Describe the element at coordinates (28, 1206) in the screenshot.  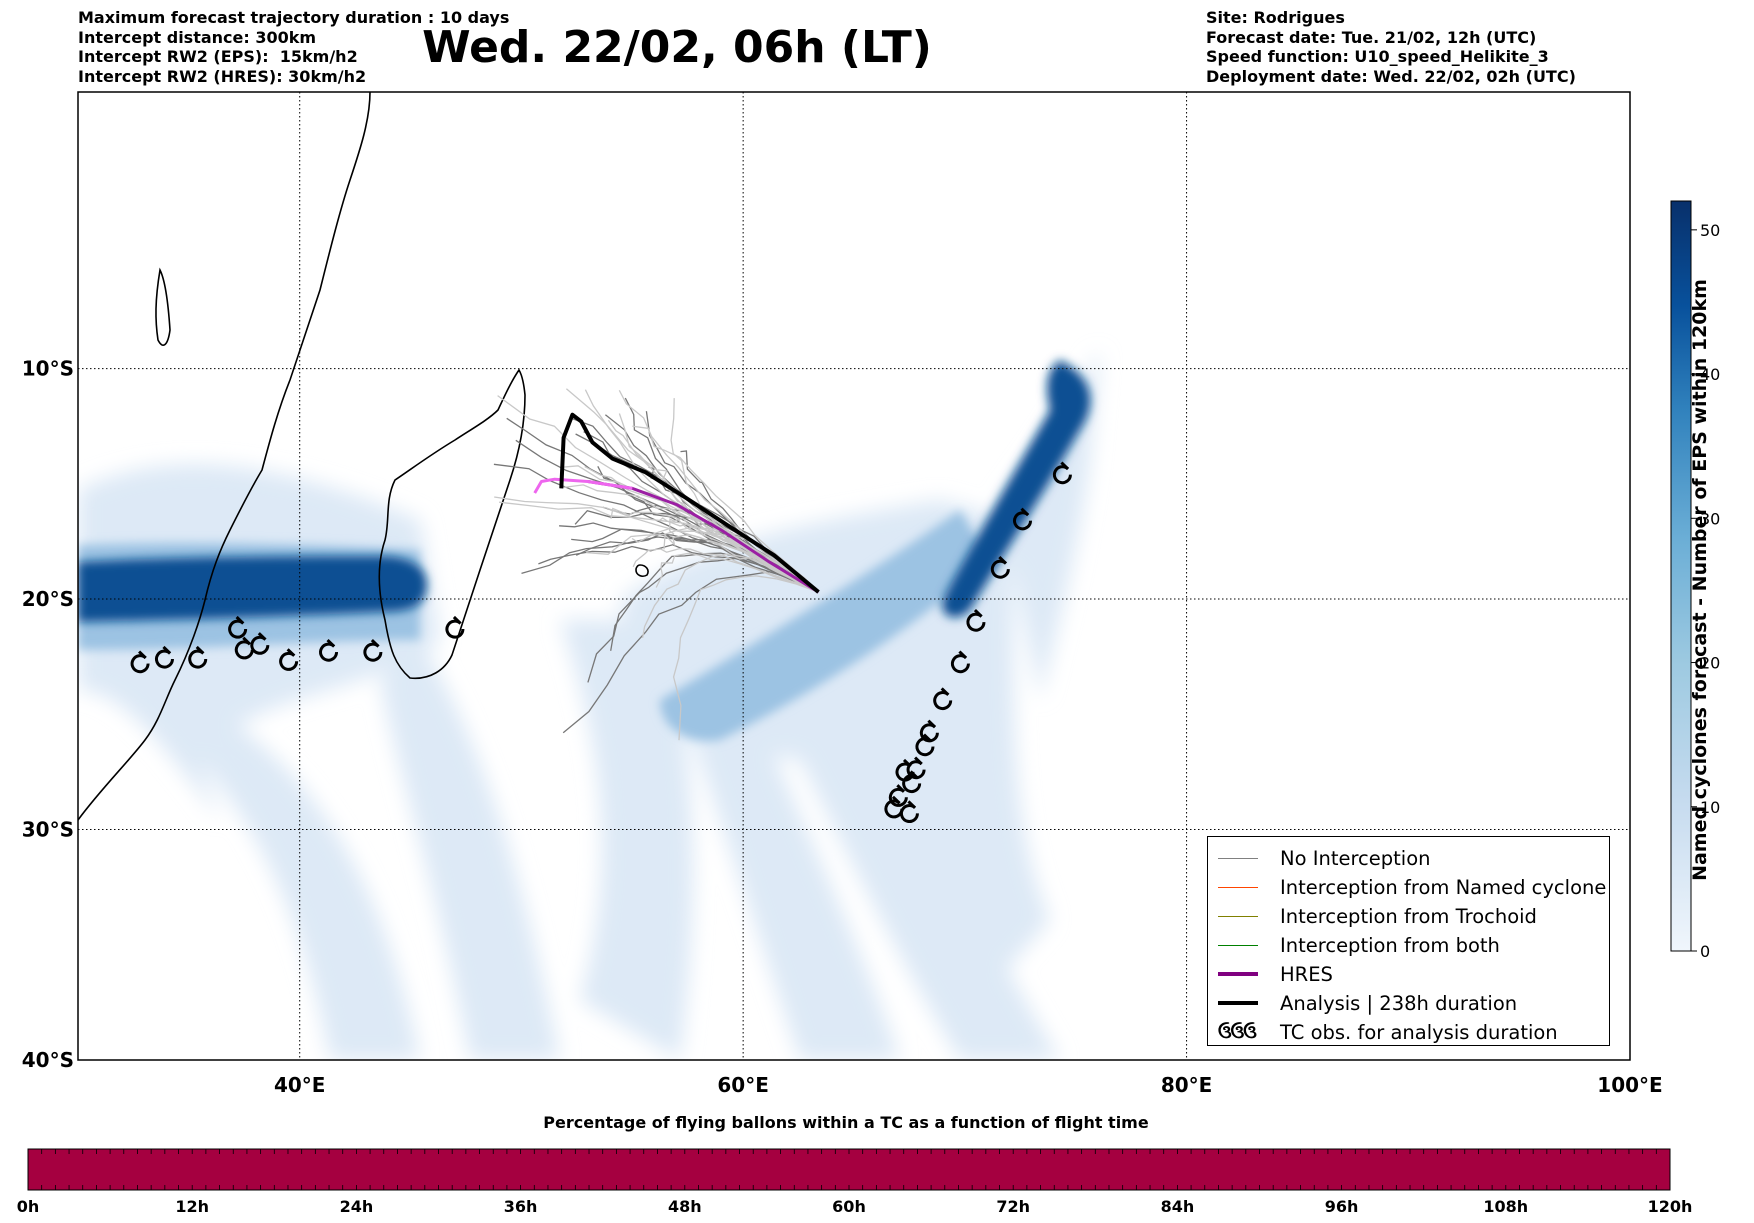
I see `flight-time-tick-label: 0h` at that location.